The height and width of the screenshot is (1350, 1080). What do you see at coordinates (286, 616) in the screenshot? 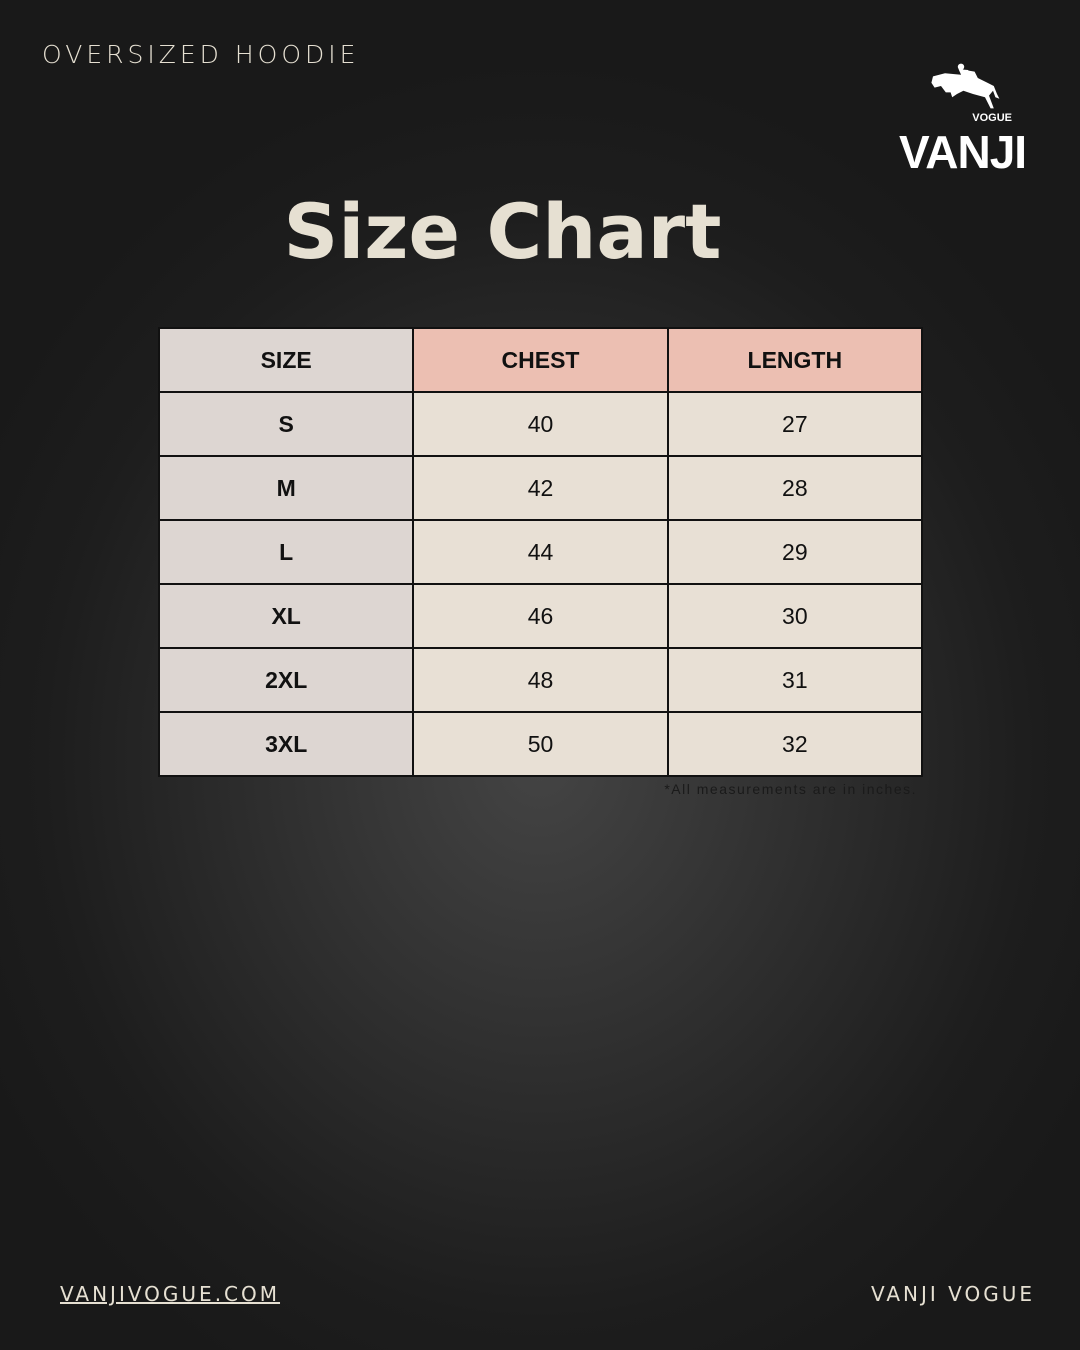
I see `size-cell: XL` at bounding box center [286, 616].